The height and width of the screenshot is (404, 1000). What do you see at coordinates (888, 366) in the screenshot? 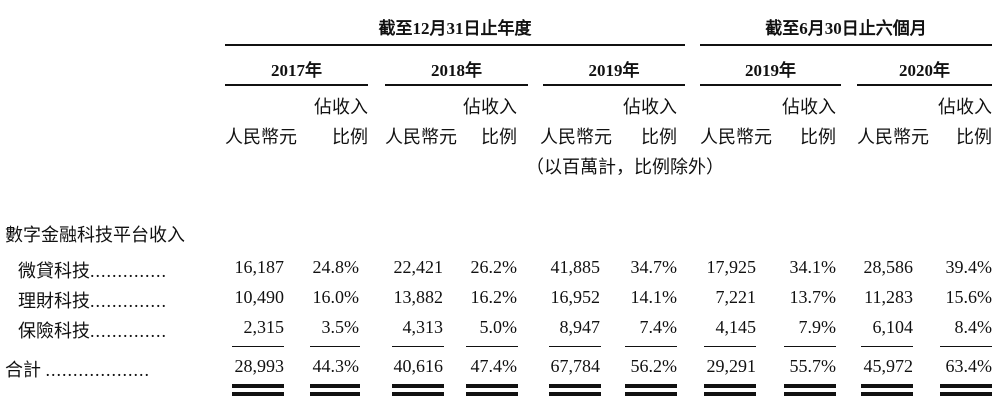
I see `total-cell: 45,972` at bounding box center [888, 366].